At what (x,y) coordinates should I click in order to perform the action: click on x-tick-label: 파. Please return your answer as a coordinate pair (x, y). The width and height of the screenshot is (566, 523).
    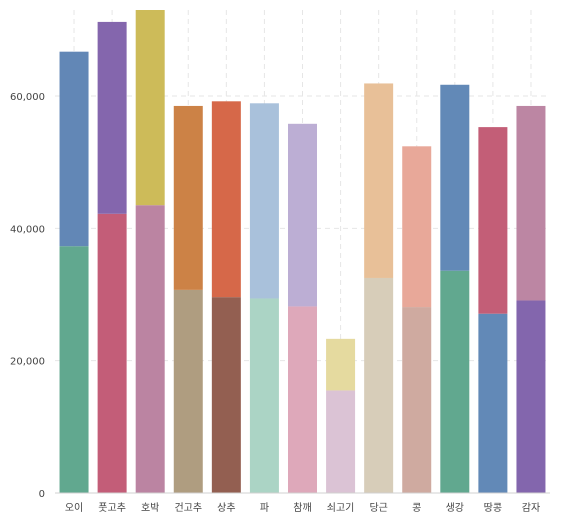
    Looking at the image, I should click on (264, 508).